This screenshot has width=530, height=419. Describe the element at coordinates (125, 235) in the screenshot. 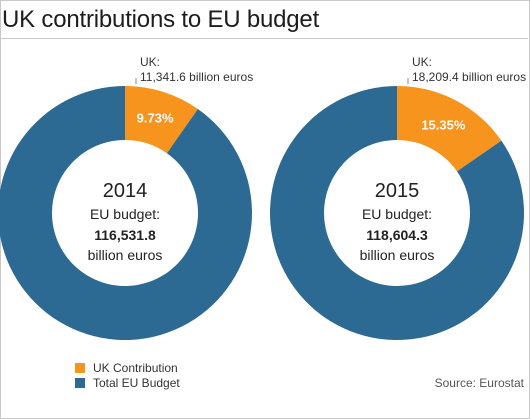

I see `center-value: 116,531.8` at that location.